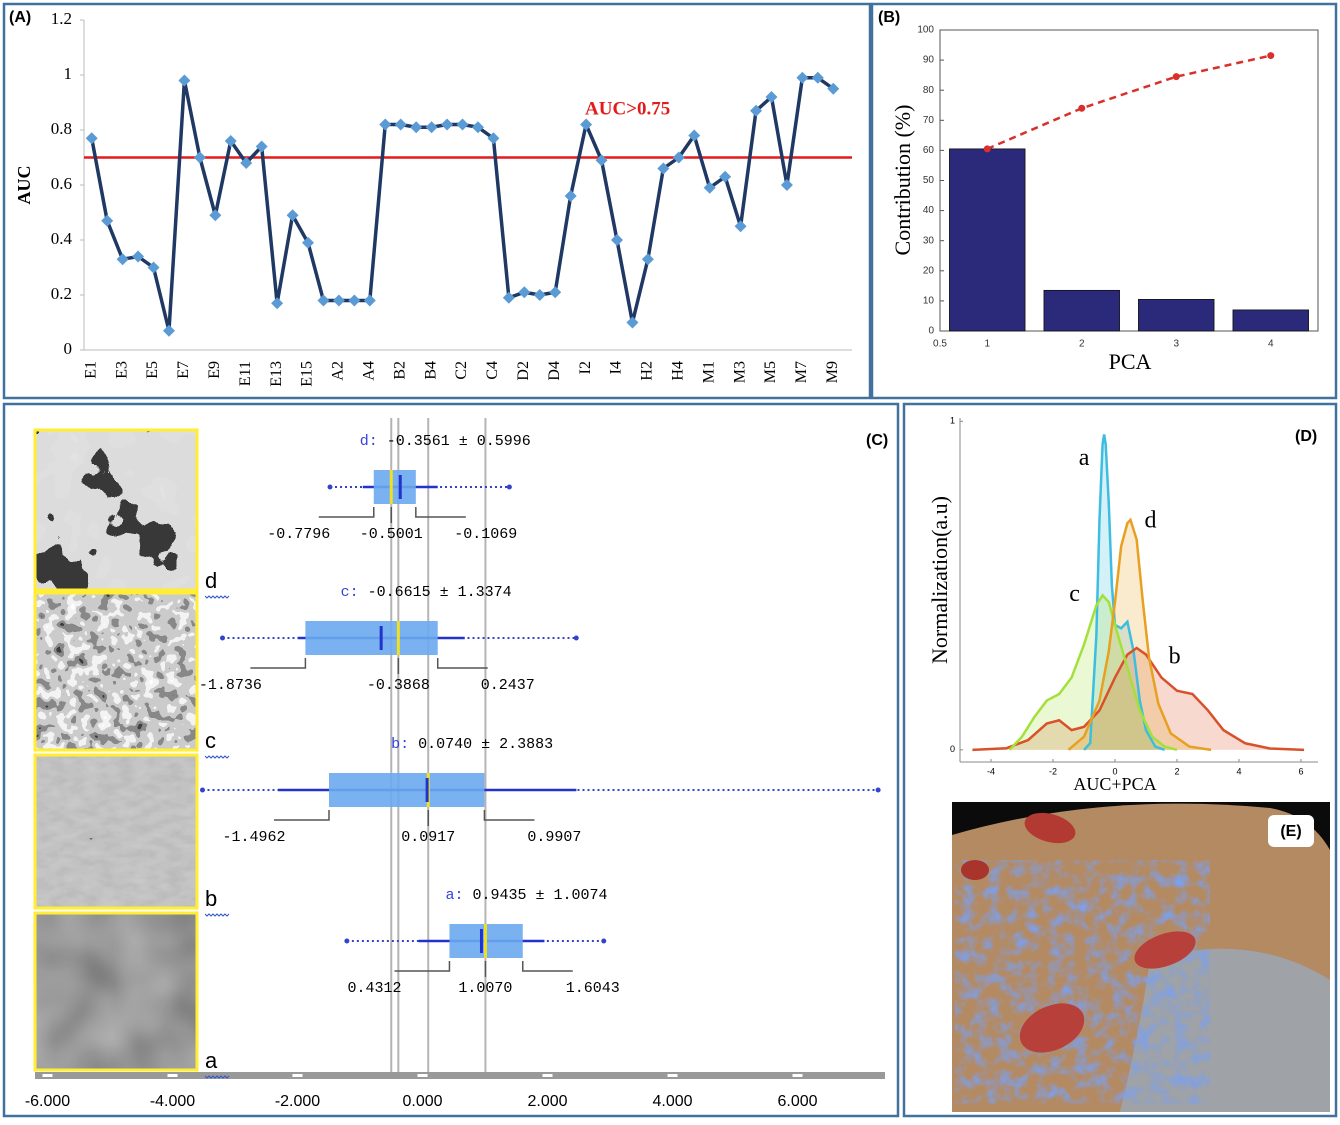  What do you see at coordinates (616, 367) in the screenshot?
I see `x-tick-label: I4` at bounding box center [616, 367].